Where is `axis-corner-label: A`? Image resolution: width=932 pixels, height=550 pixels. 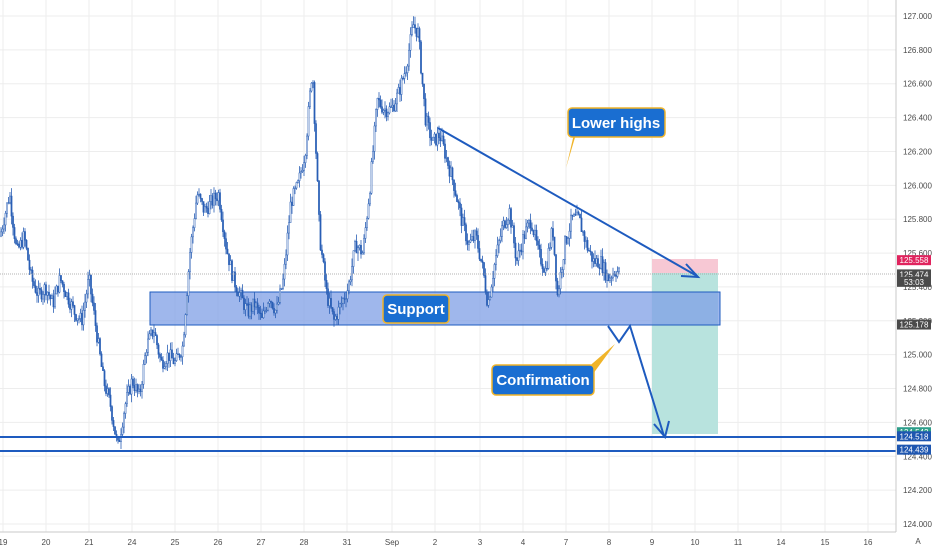 axis-corner-label: A is located at coordinates (918, 541).